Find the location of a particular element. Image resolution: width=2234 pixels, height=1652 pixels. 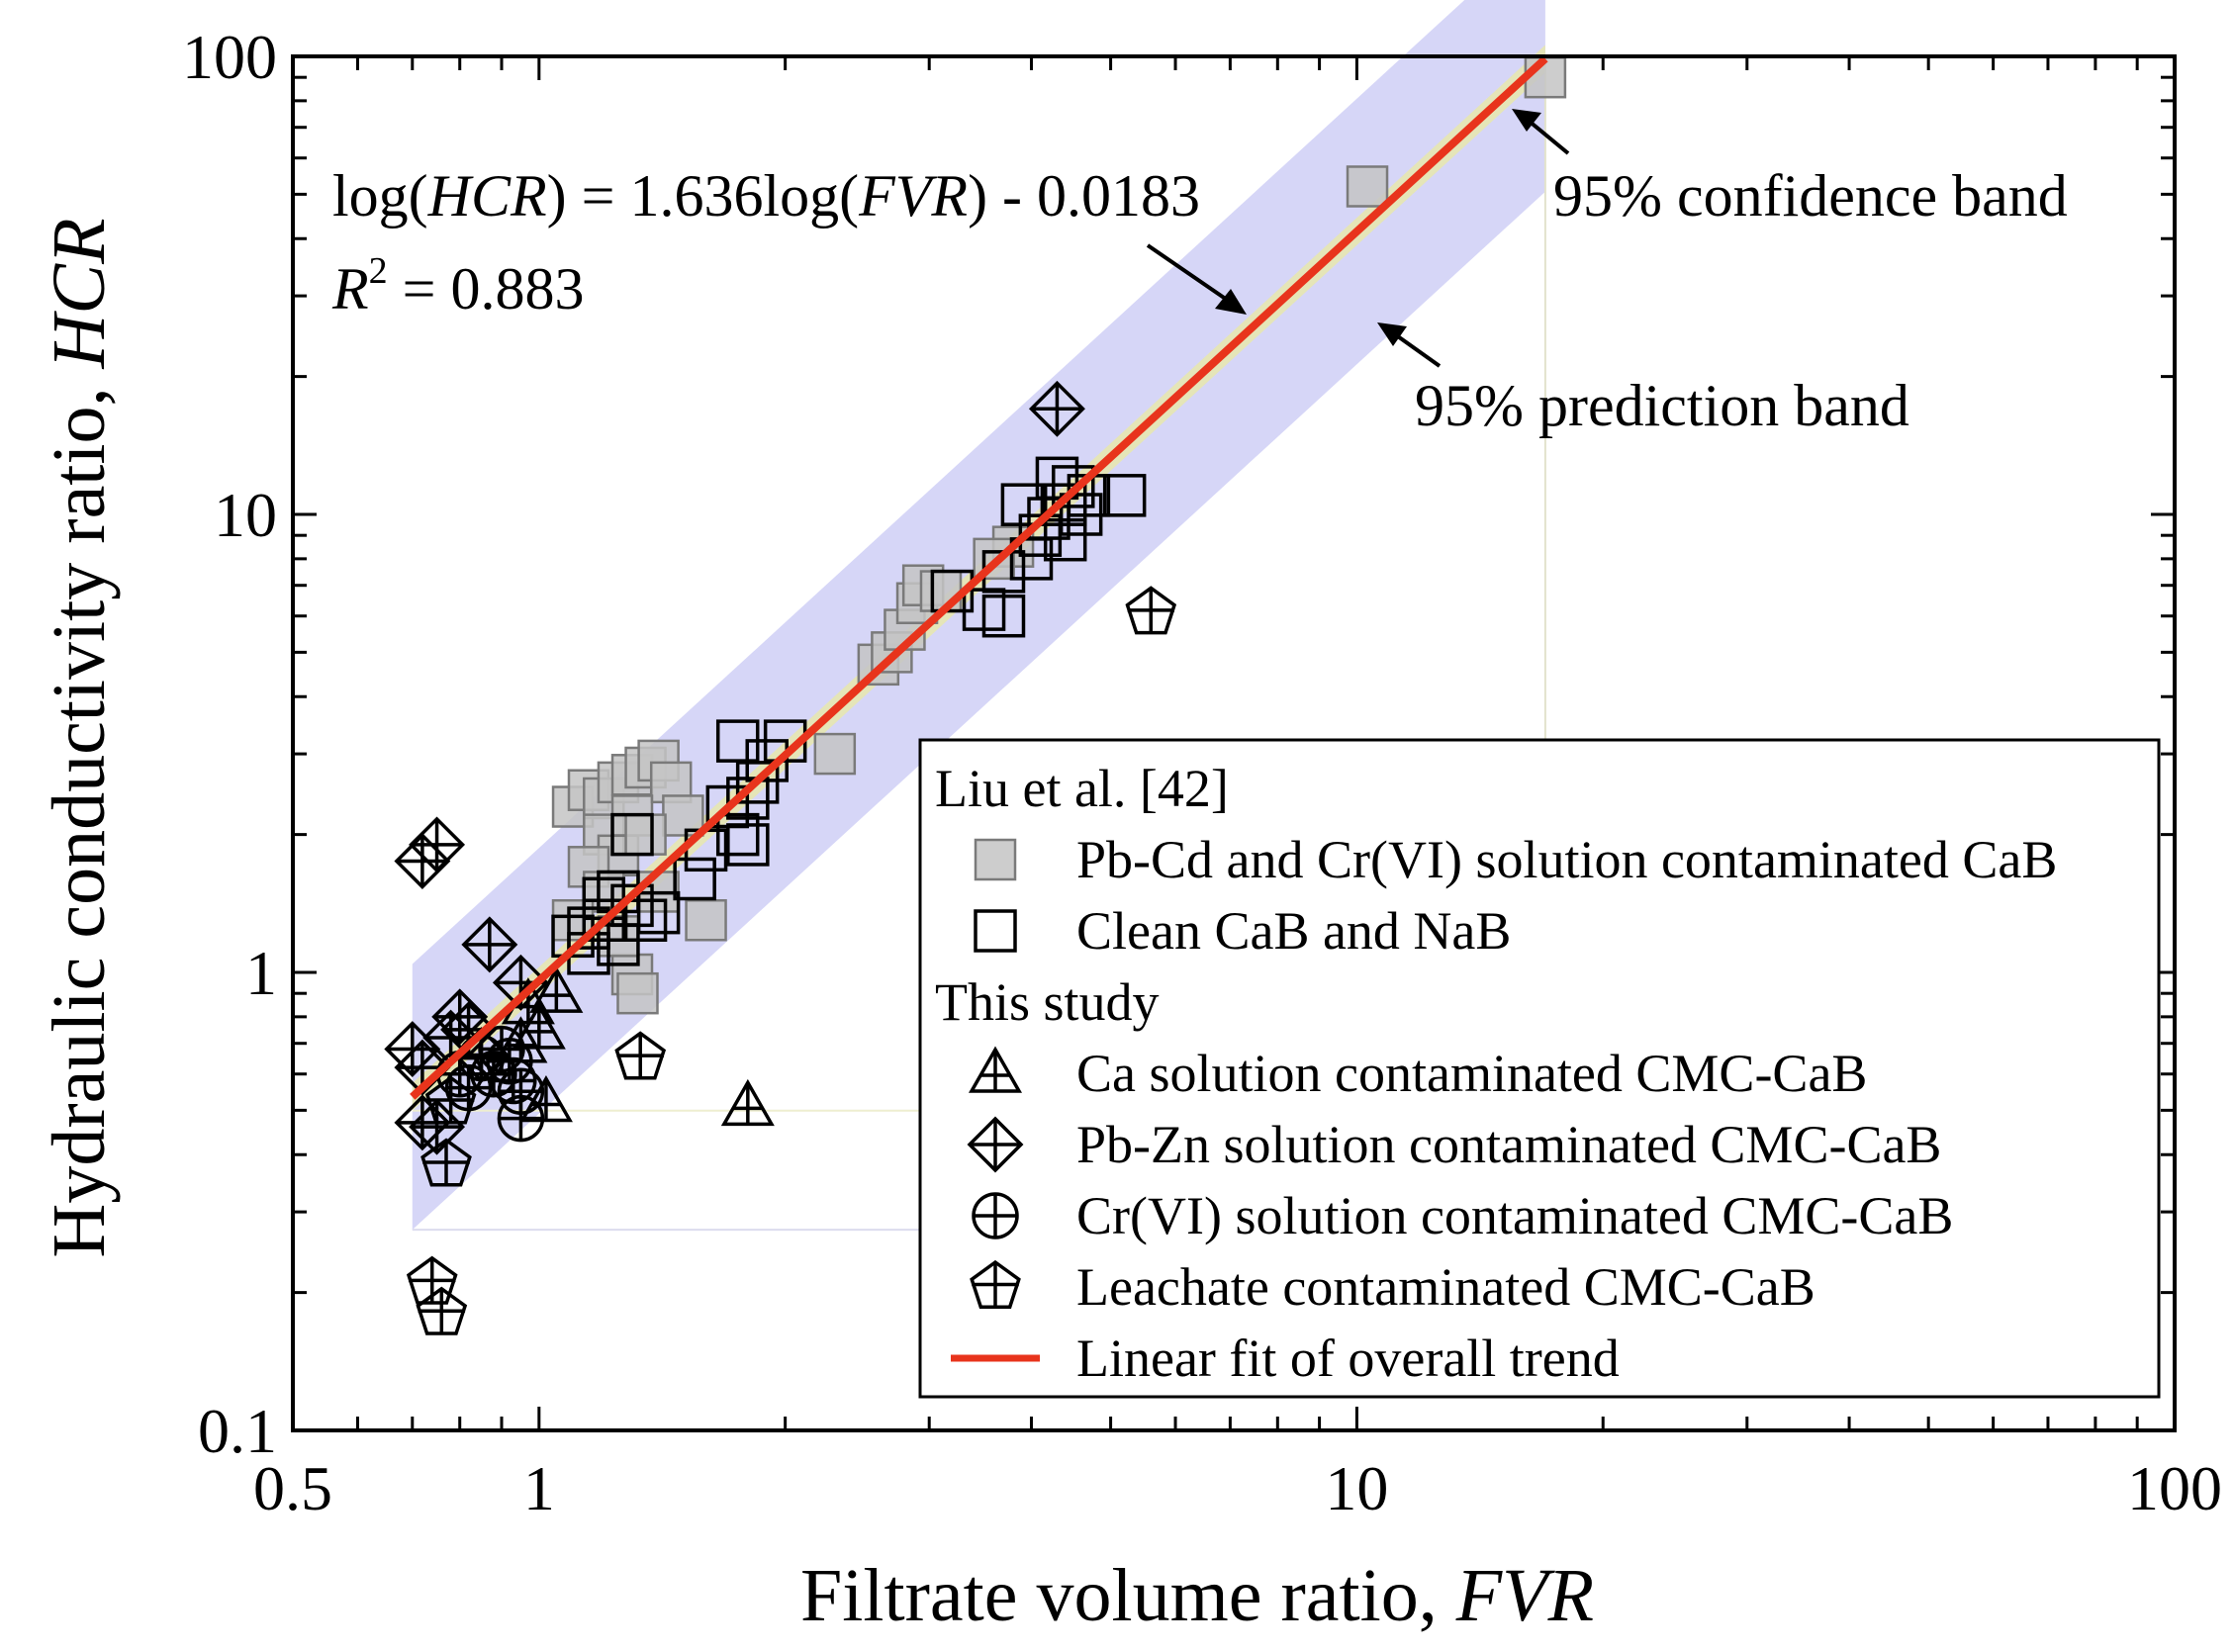

y-axis-title: Hydraulic conductivity ratio, HCR is located at coordinates (79, 738).